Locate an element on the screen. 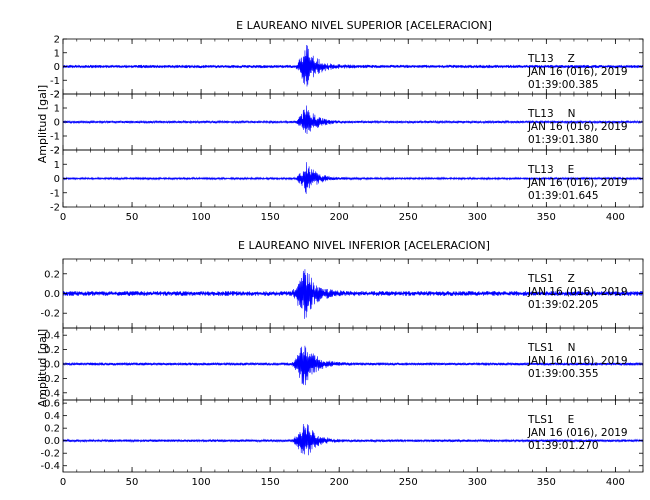 The image size is (650, 500). waveform-tls1-n is located at coordinates (353, 365).